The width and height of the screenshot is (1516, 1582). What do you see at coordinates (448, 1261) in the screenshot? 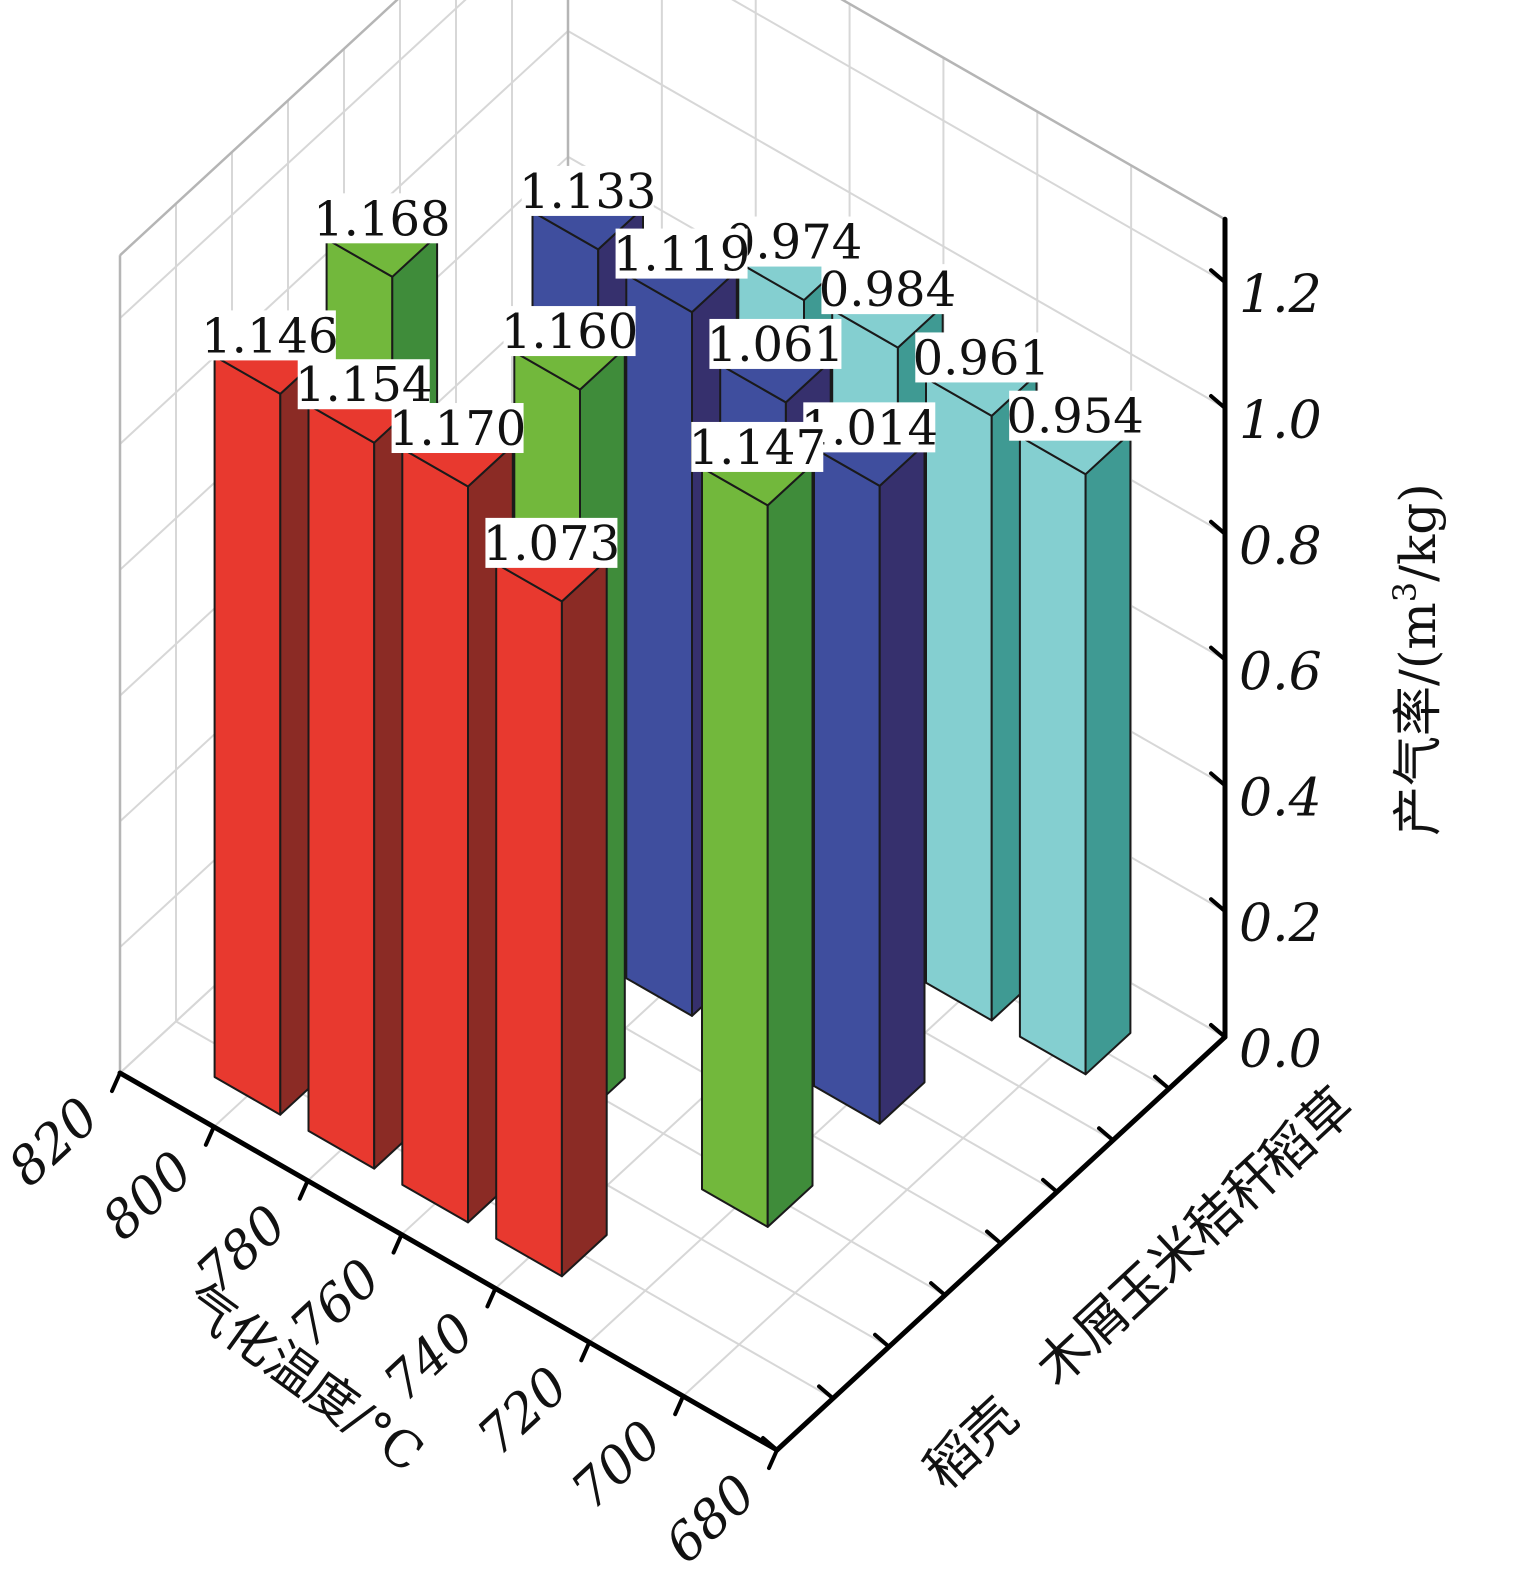
I see `x-axis-line` at bounding box center [448, 1261].